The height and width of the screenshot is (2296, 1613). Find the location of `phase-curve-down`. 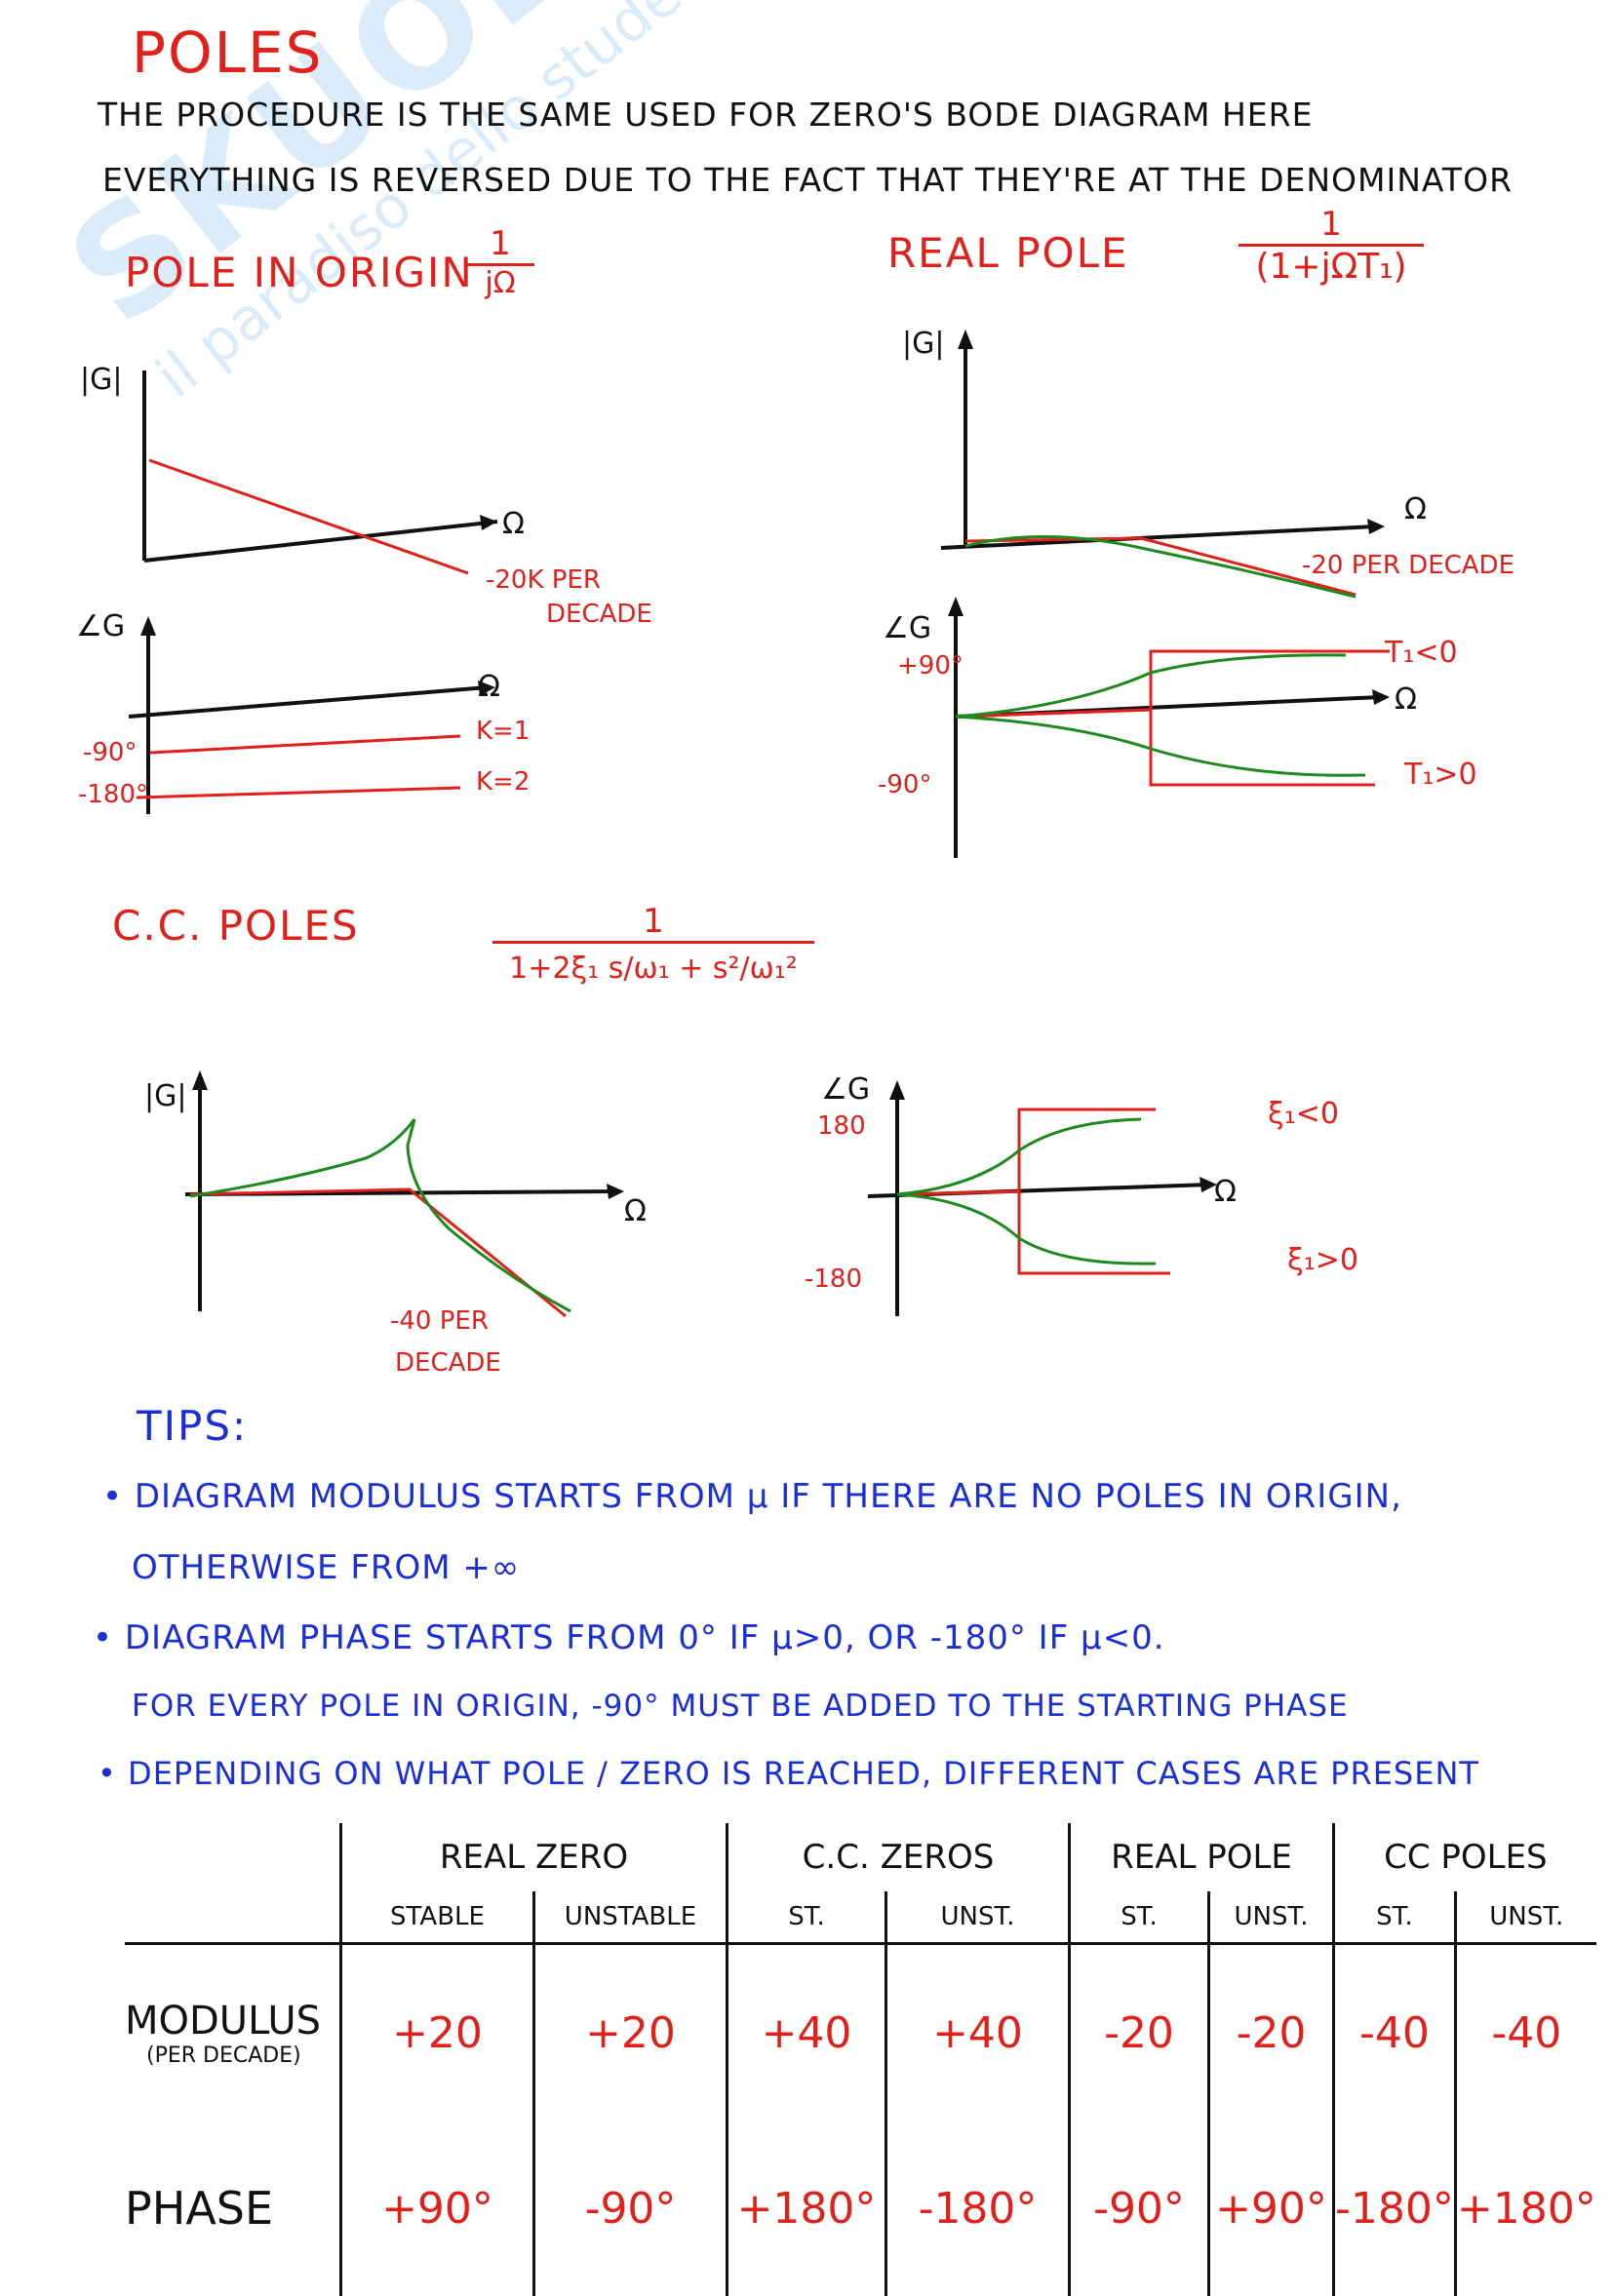

phase-curve-down is located at coordinates (1160, 746).